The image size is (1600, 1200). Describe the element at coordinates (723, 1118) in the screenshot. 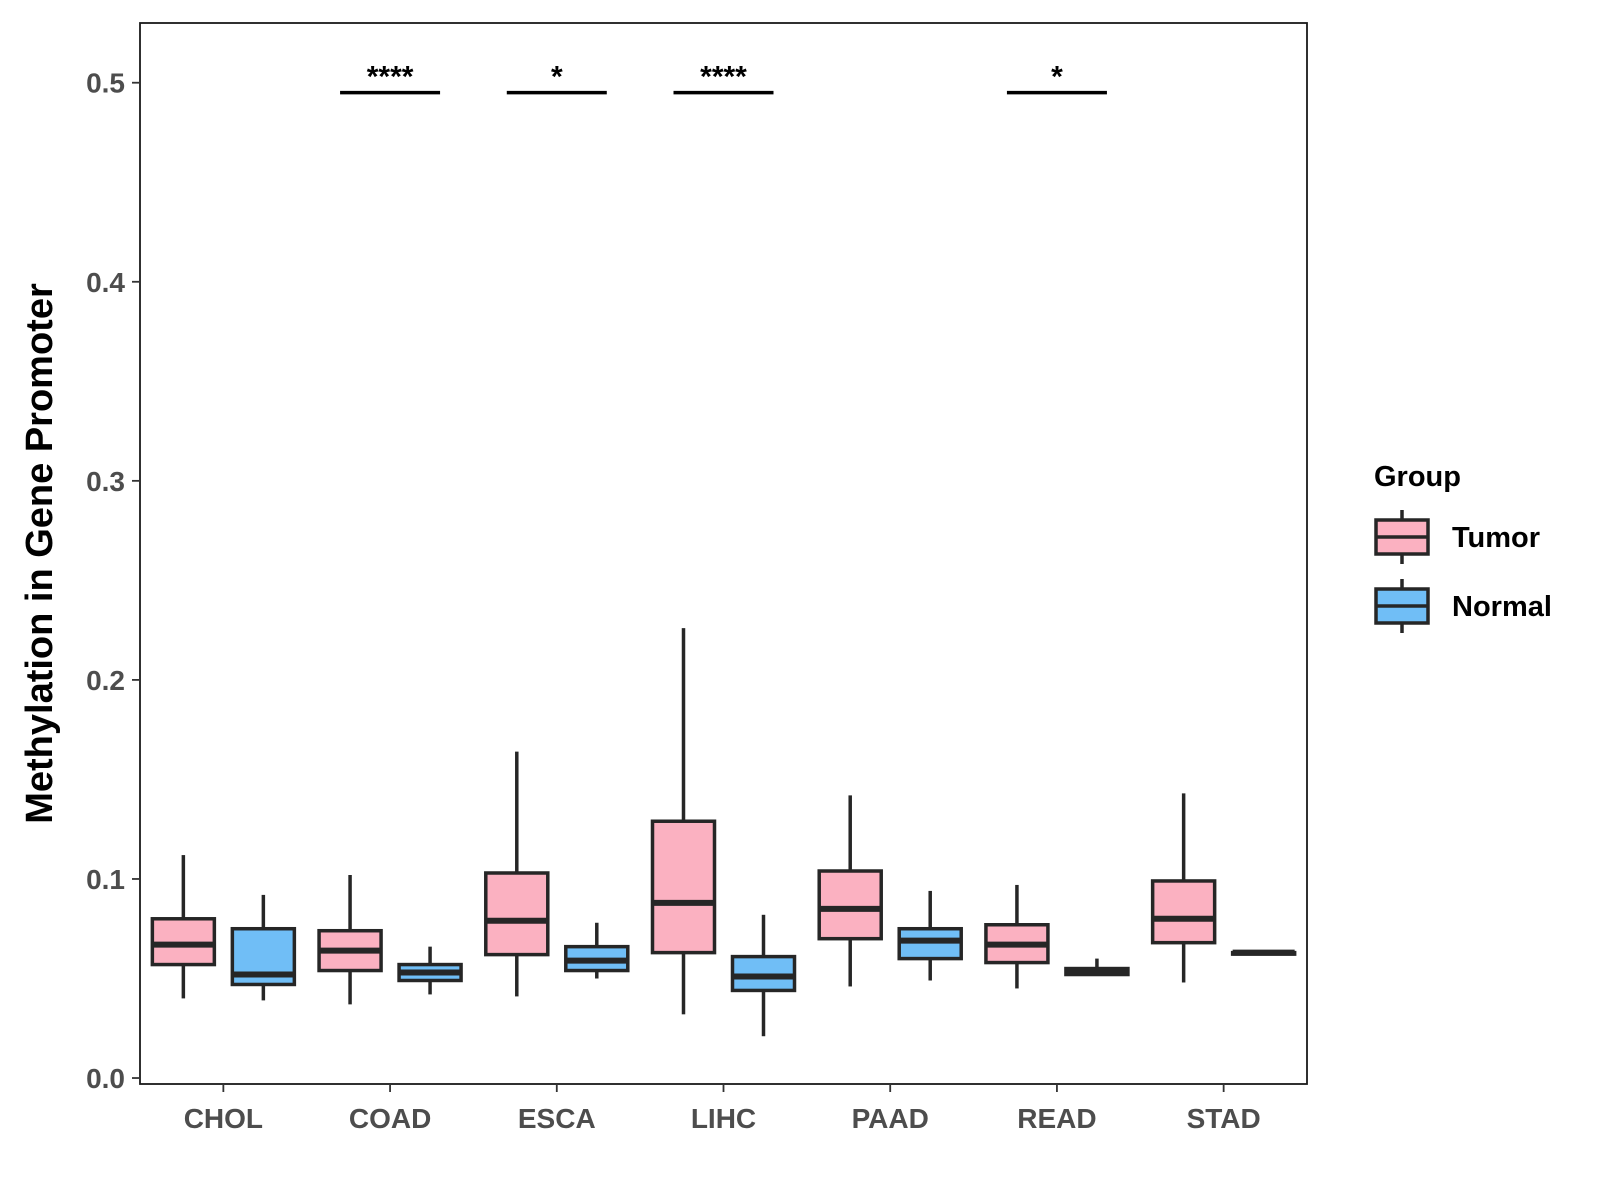

I see `x-tick-label-lihc: LIHC` at that location.